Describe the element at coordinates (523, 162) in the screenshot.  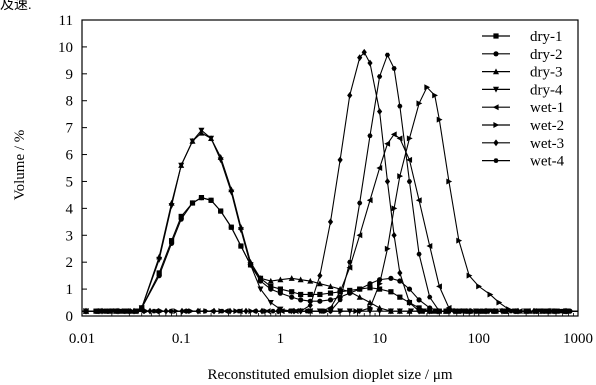
I see `legend-item-wet-4: wet-4` at that location.